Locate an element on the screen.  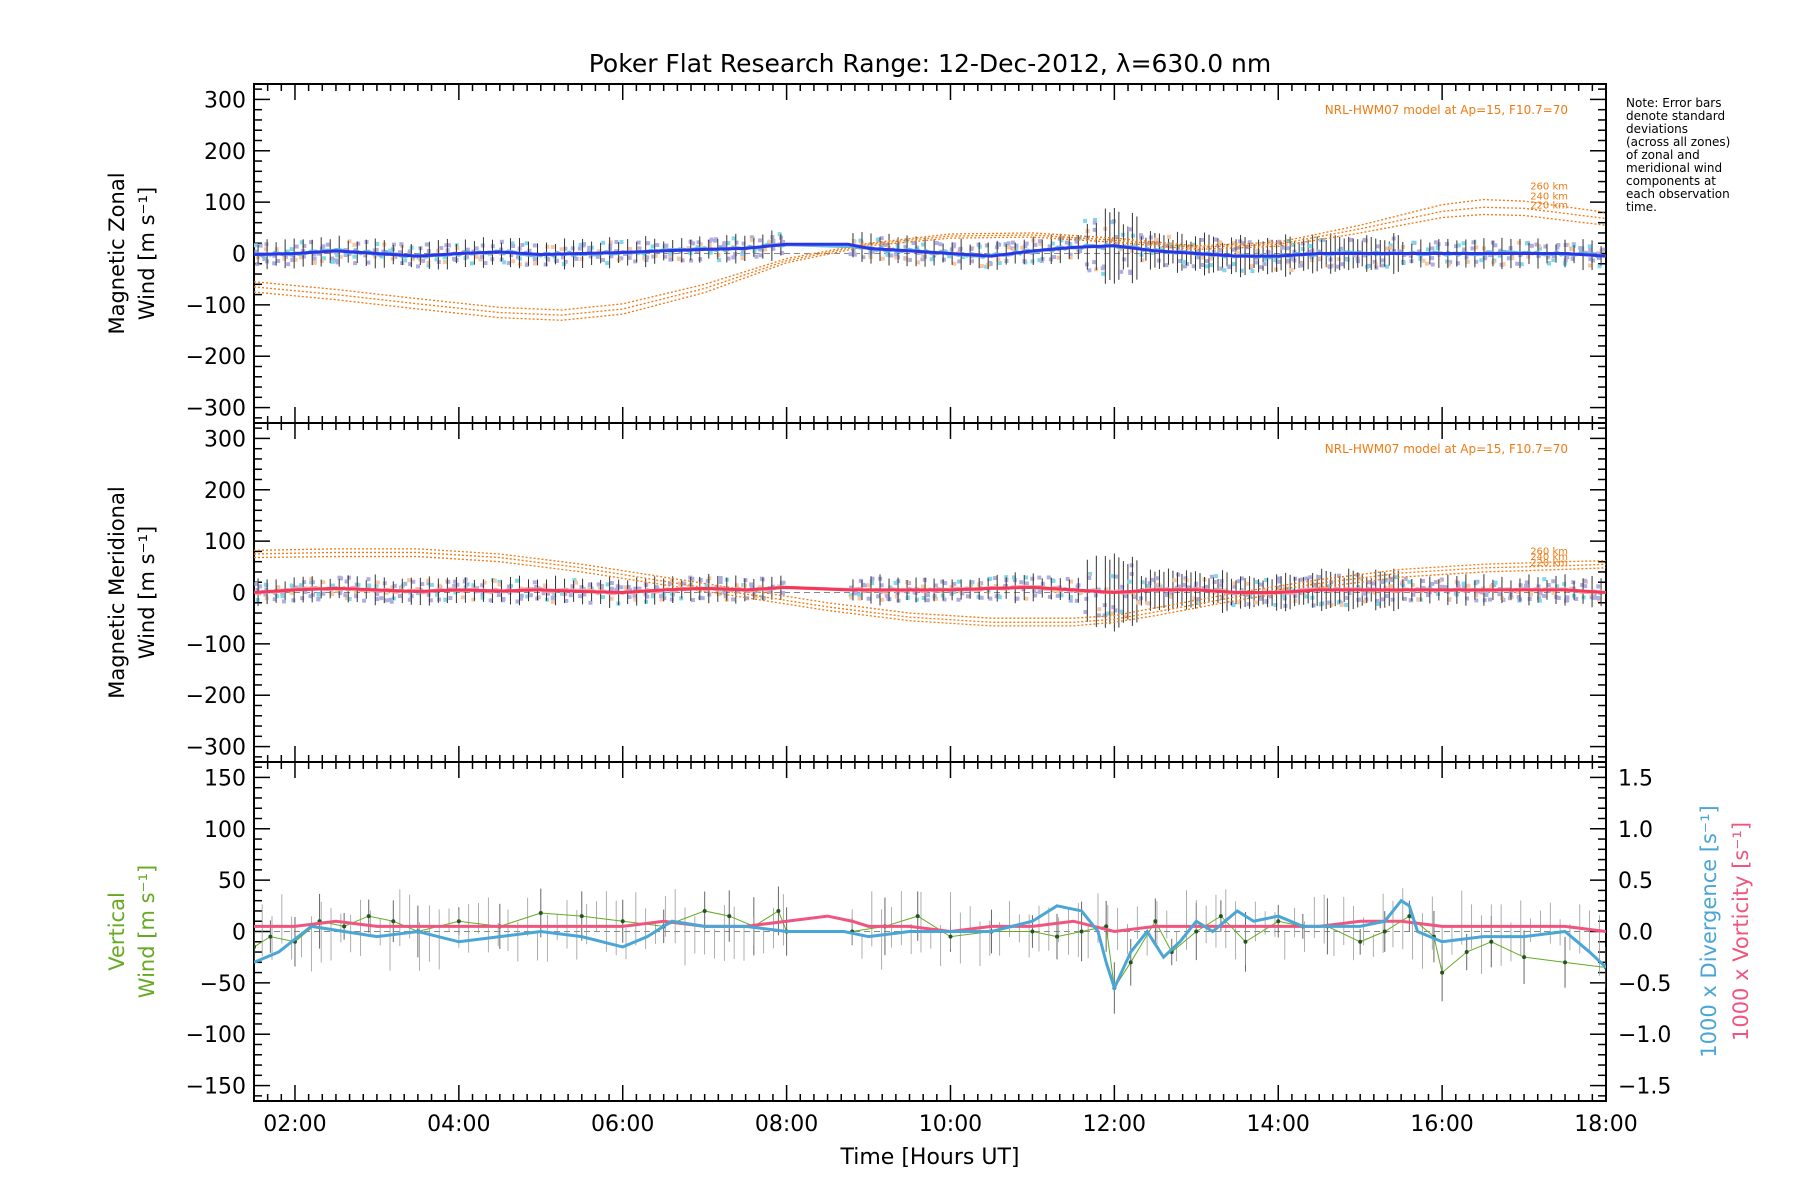
x-tick-label: 10:00 is located at coordinates (950, 1124).